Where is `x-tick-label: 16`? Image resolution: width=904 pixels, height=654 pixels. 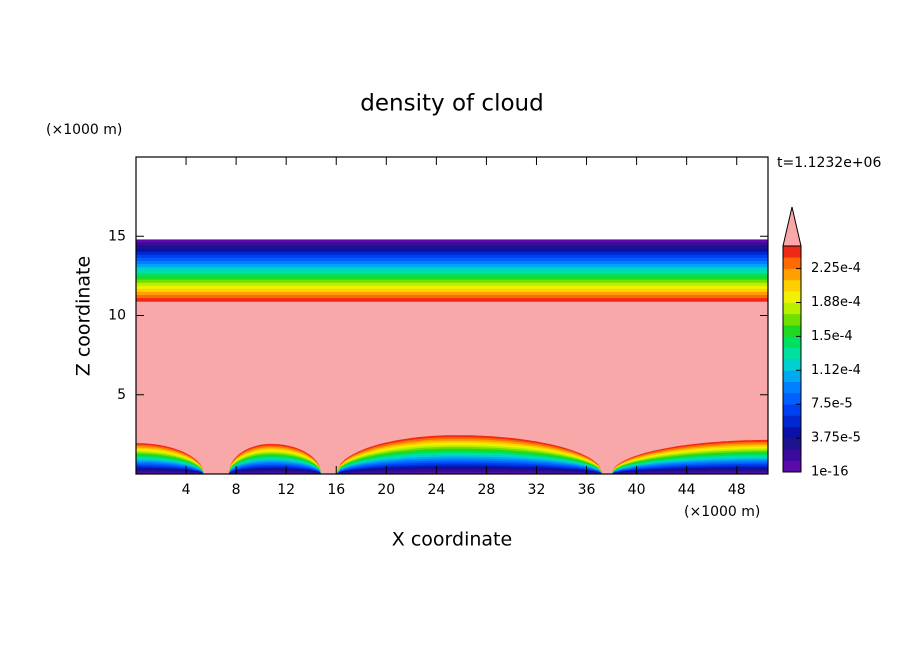 x-tick-label: 16 is located at coordinates (336, 490).